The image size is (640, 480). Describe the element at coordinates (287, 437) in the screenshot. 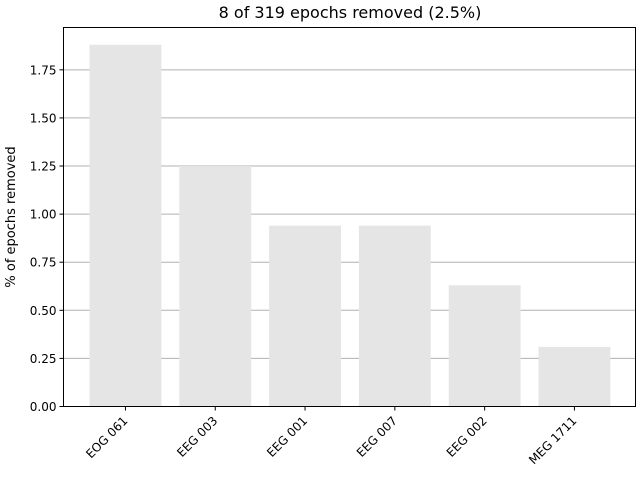

I see `x-tick-label: EEG 001` at that location.